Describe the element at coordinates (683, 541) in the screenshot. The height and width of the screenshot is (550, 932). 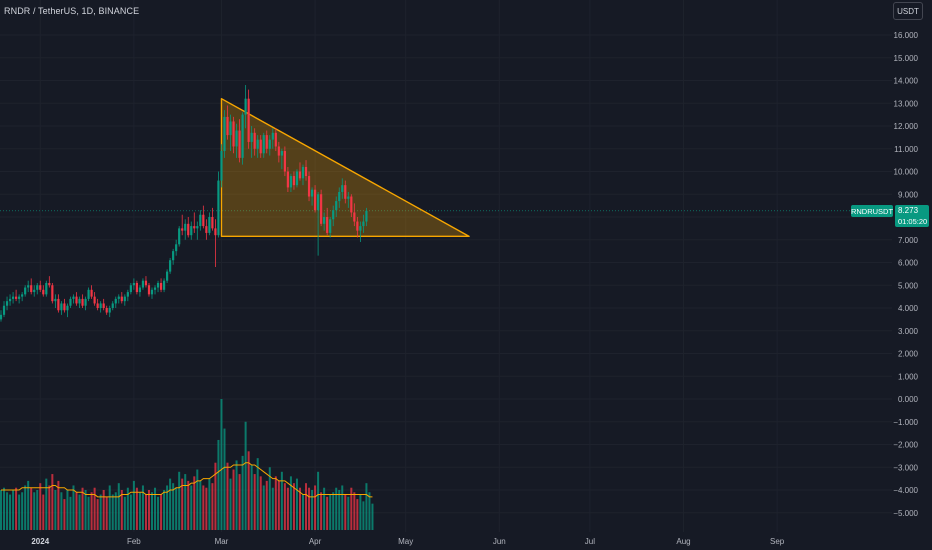
I see `x-tick-label: Aug` at that location.